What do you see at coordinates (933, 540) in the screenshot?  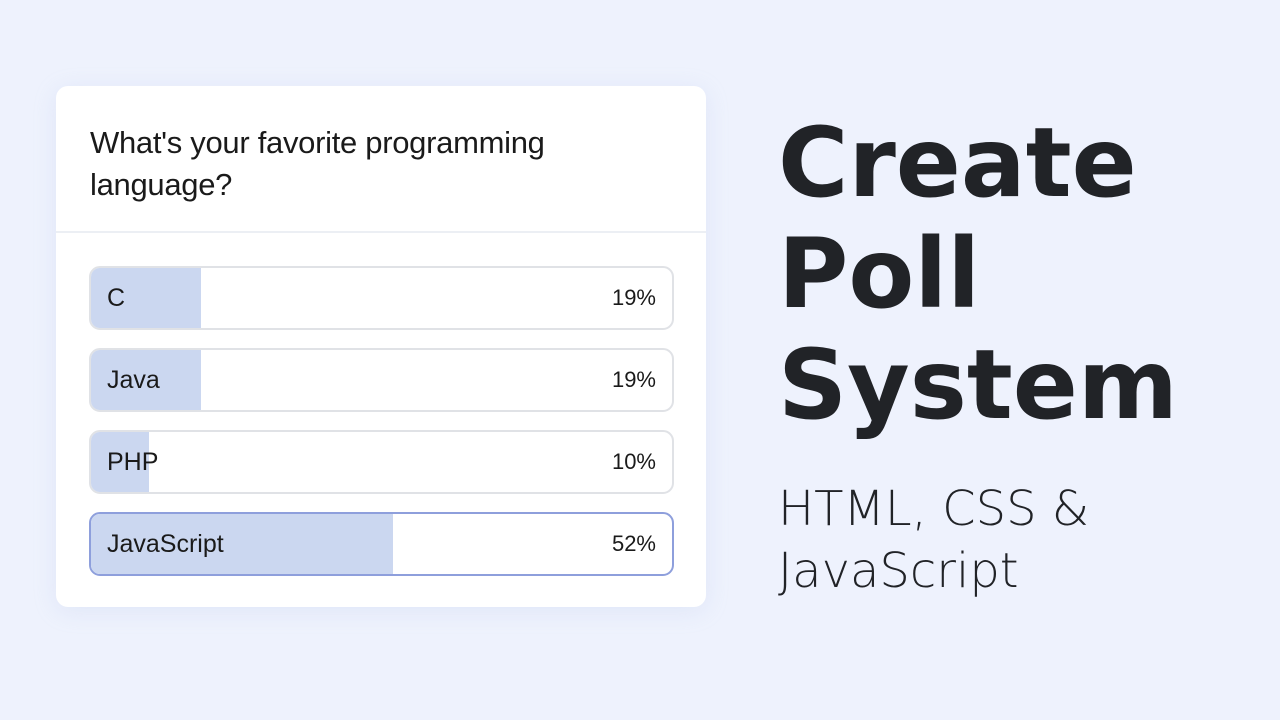 I see `hero-subtitle: HTML, CSS & JavaScript` at bounding box center [933, 540].